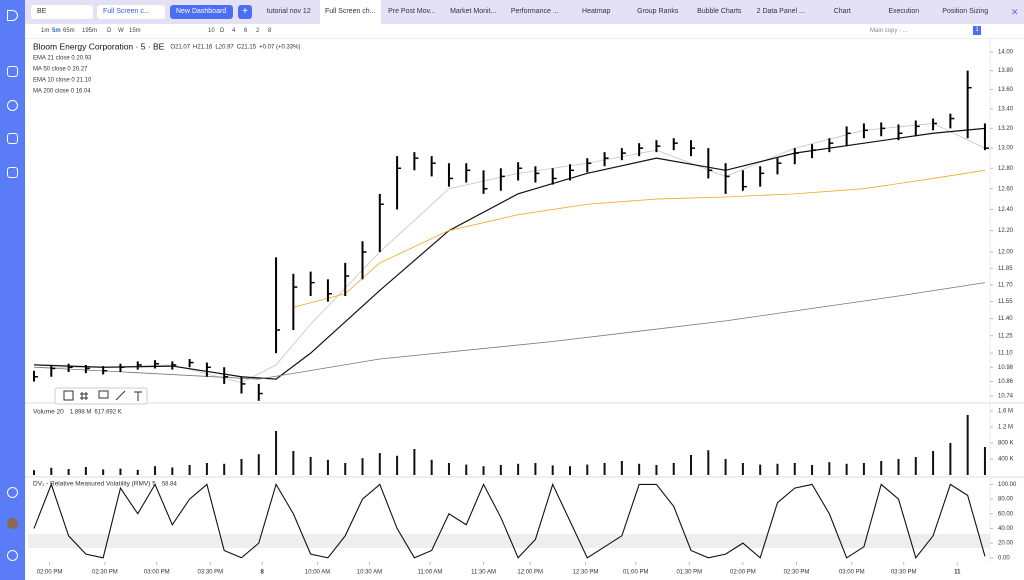  What do you see at coordinates (270, 31) in the screenshot?
I see `toolbar-count: 8` at bounding box center [270, 31].